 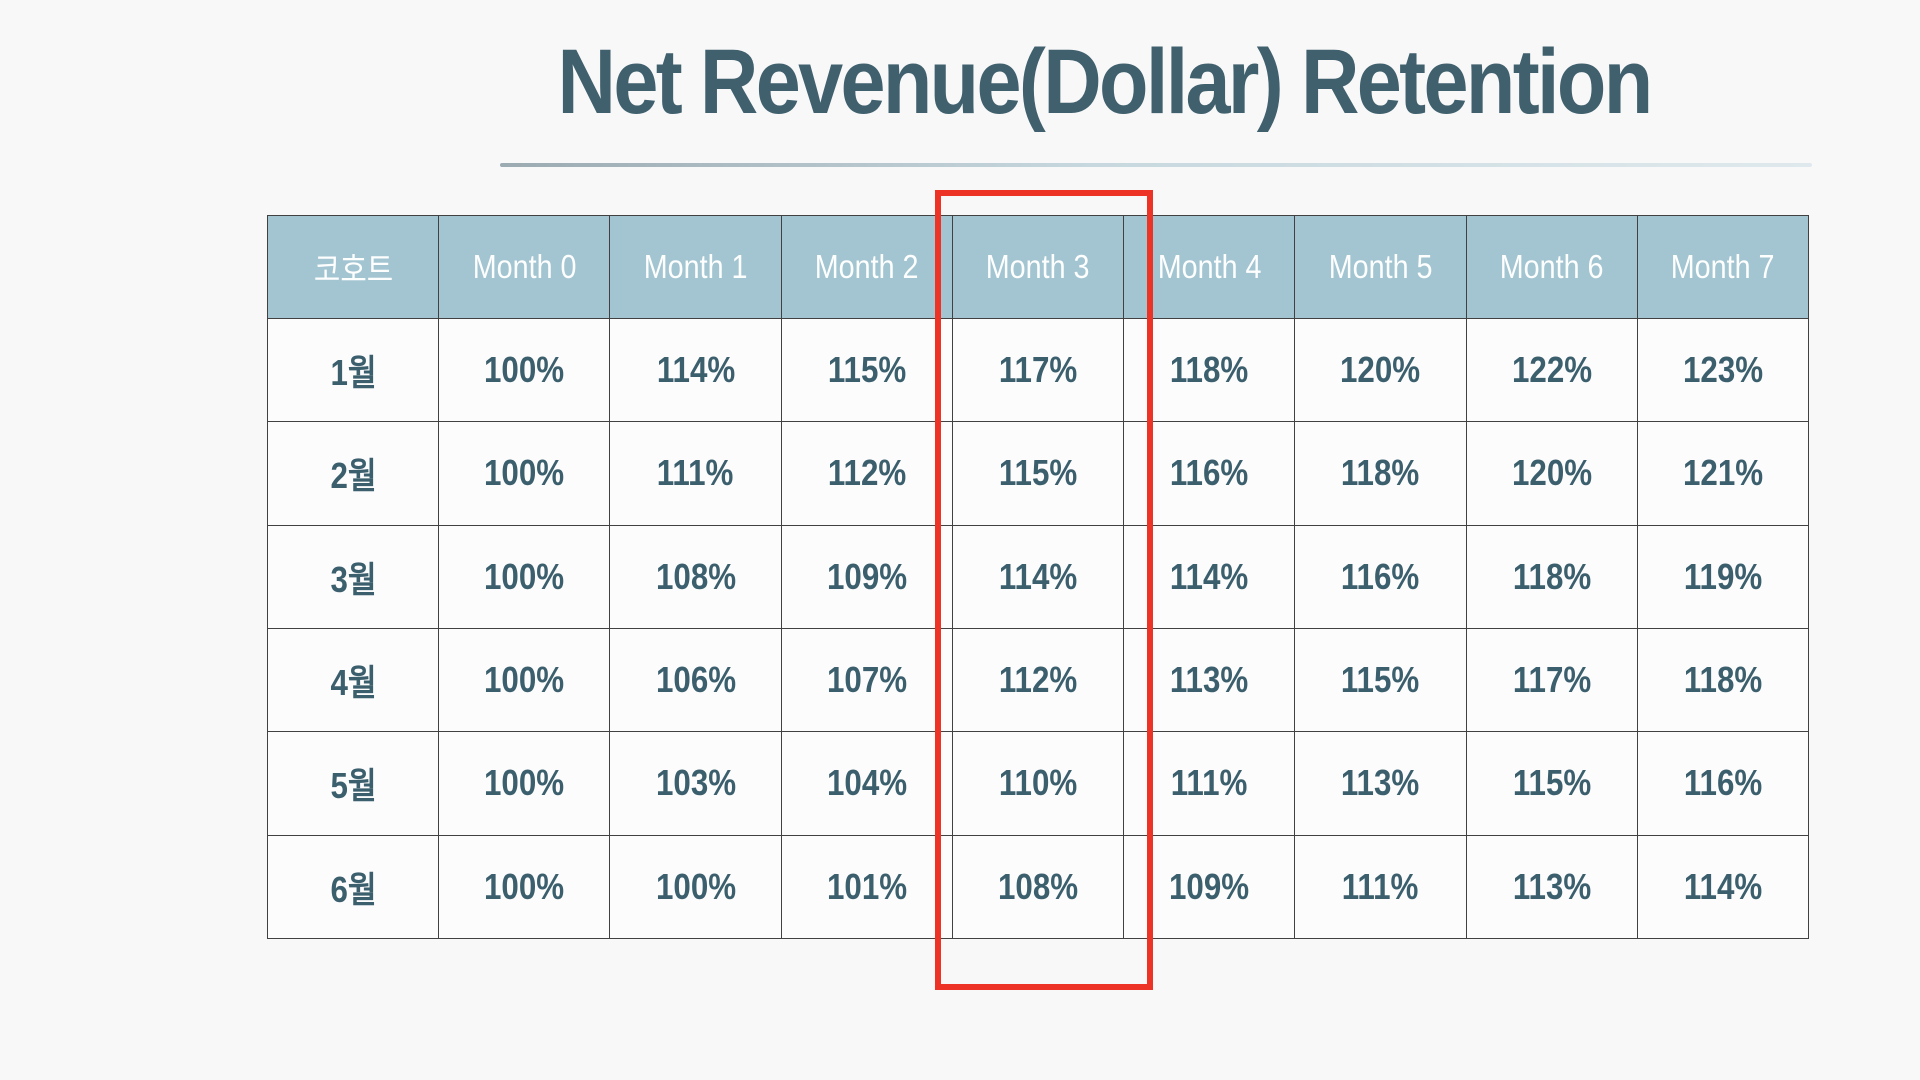 I want to click on row-label-cell: 5월, so click(x=353, y=783).